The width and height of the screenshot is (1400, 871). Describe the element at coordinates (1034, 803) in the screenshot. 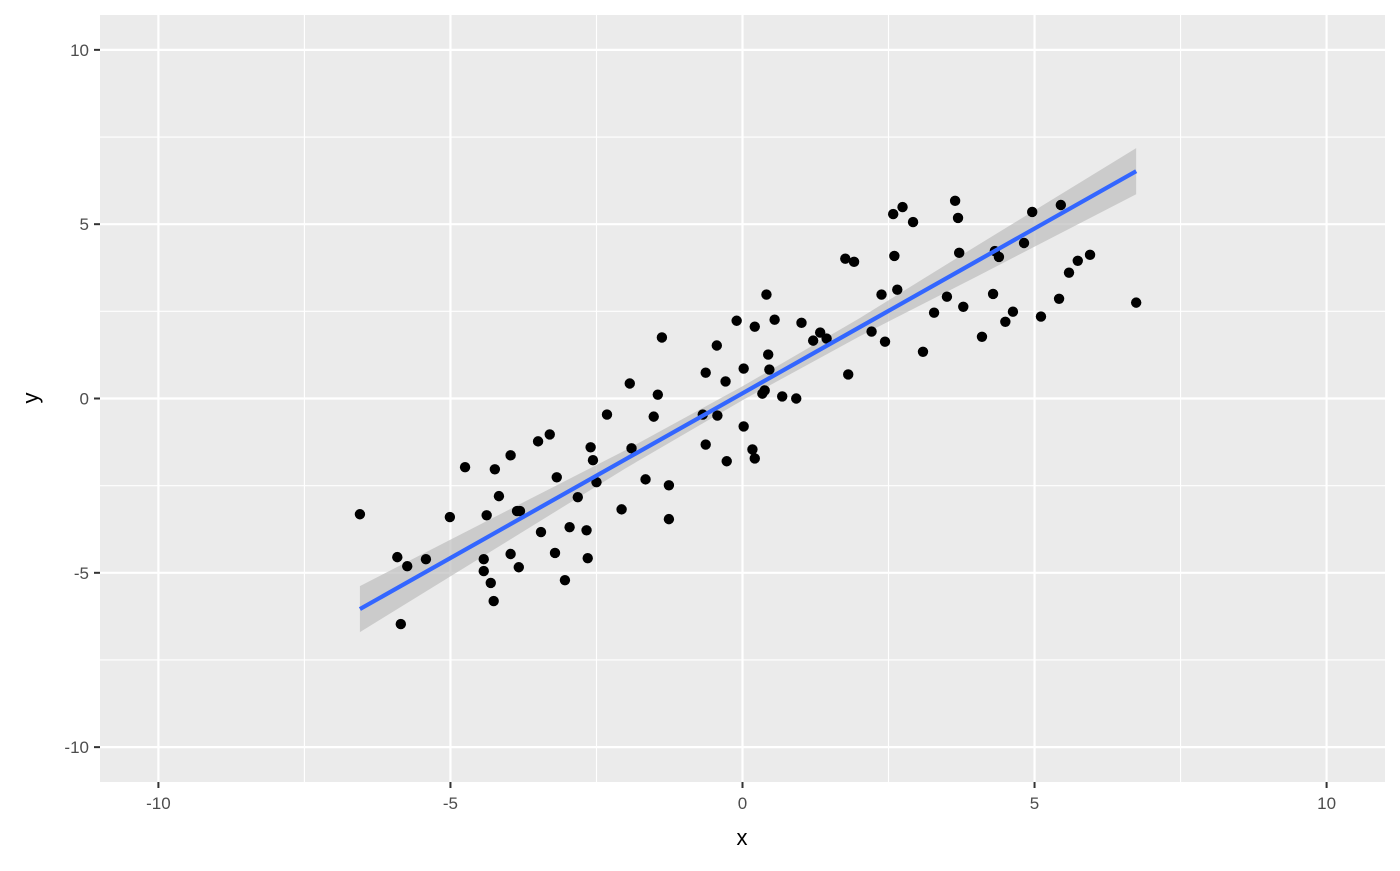

I see `x-tick-label: 5` at that location.